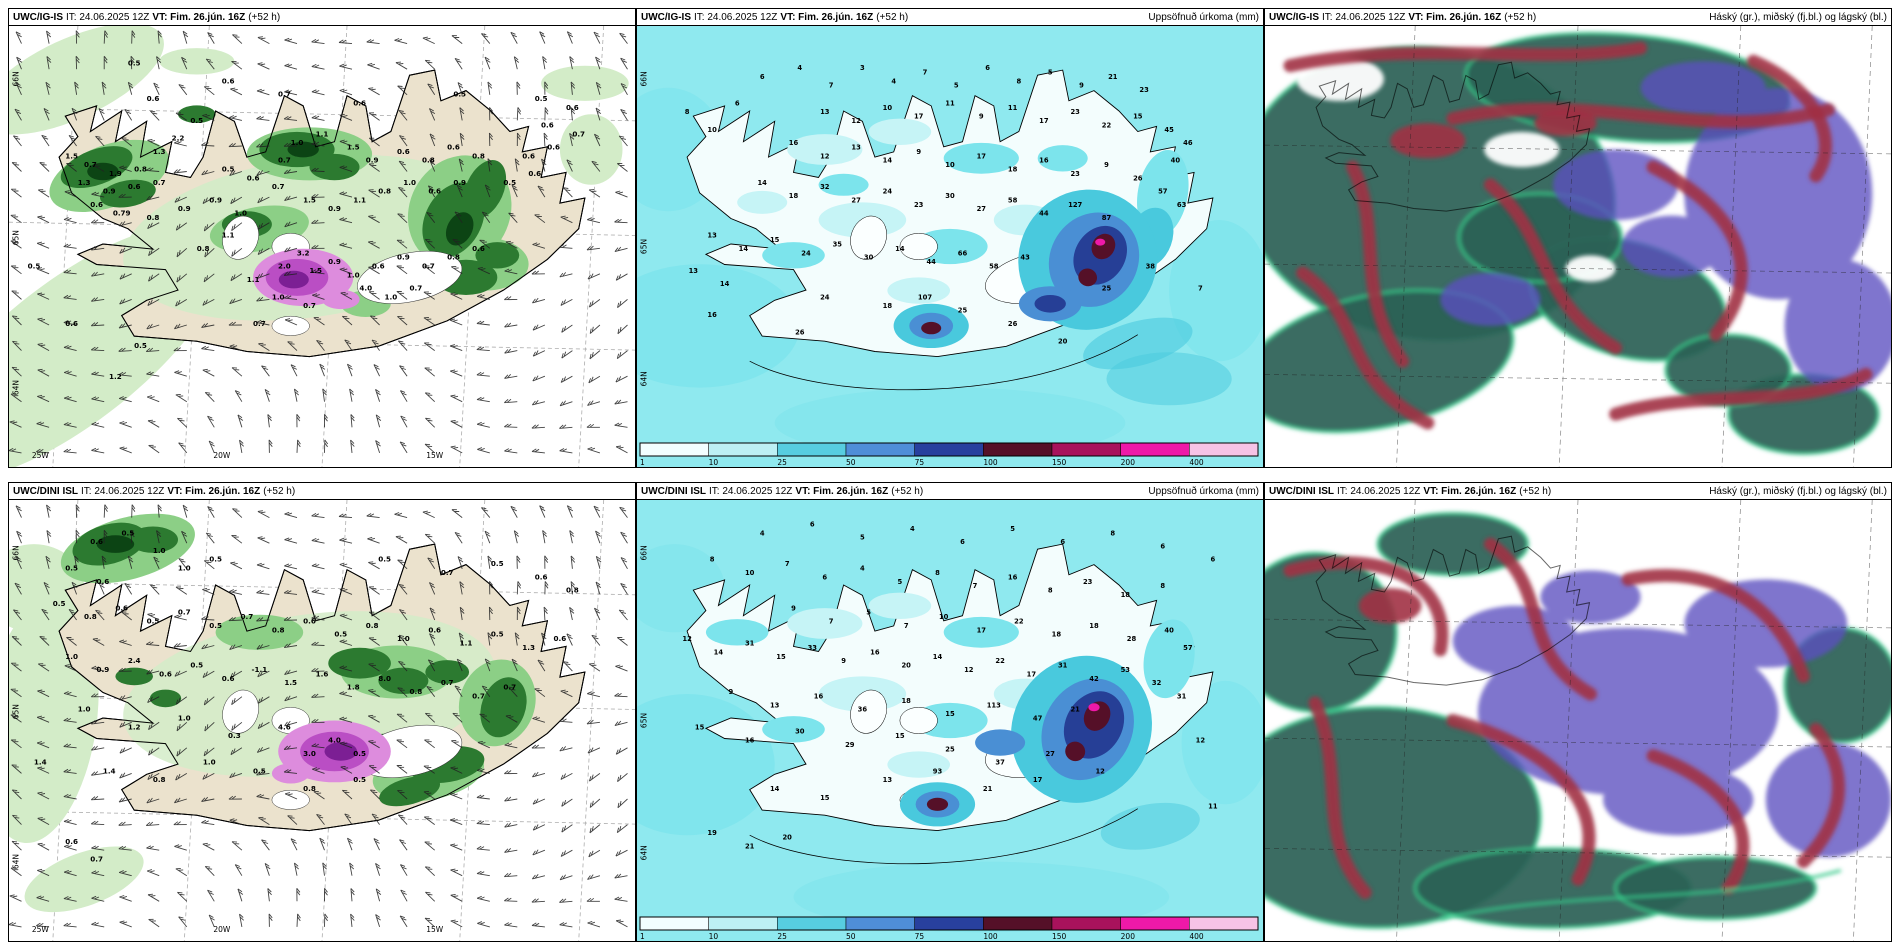 The image size is (1900, 950). I want to click on sea-precip-layer, so click(950, 738).